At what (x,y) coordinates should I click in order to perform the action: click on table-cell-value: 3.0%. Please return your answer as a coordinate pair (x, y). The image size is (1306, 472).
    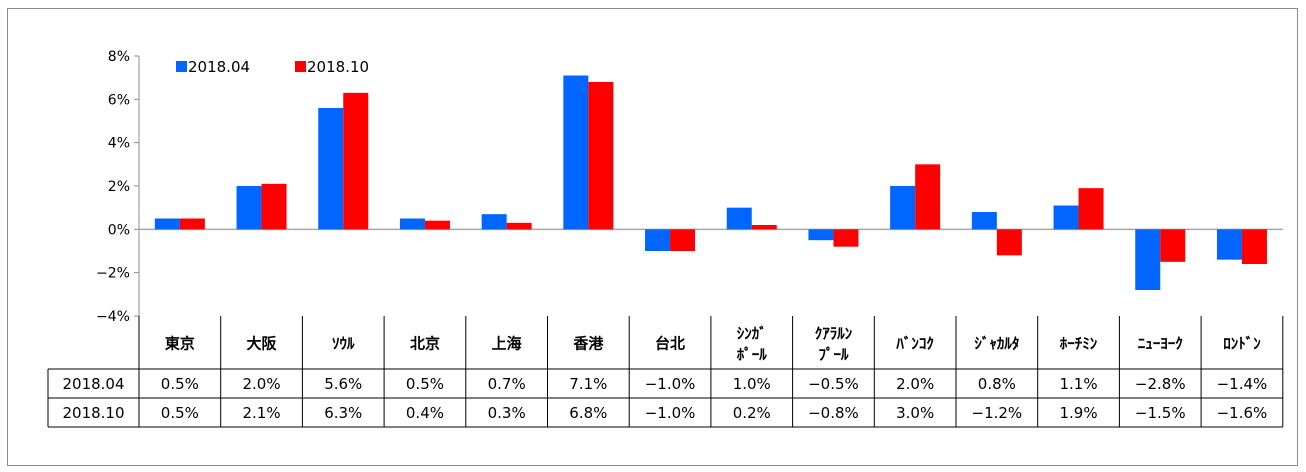
    Looking at the image, I should click on (915, 413).